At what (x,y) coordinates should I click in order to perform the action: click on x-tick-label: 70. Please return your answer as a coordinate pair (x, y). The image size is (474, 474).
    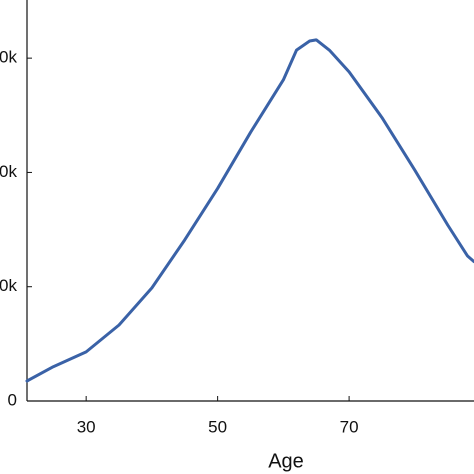
    Looking at the image, I should click on (349, 426).